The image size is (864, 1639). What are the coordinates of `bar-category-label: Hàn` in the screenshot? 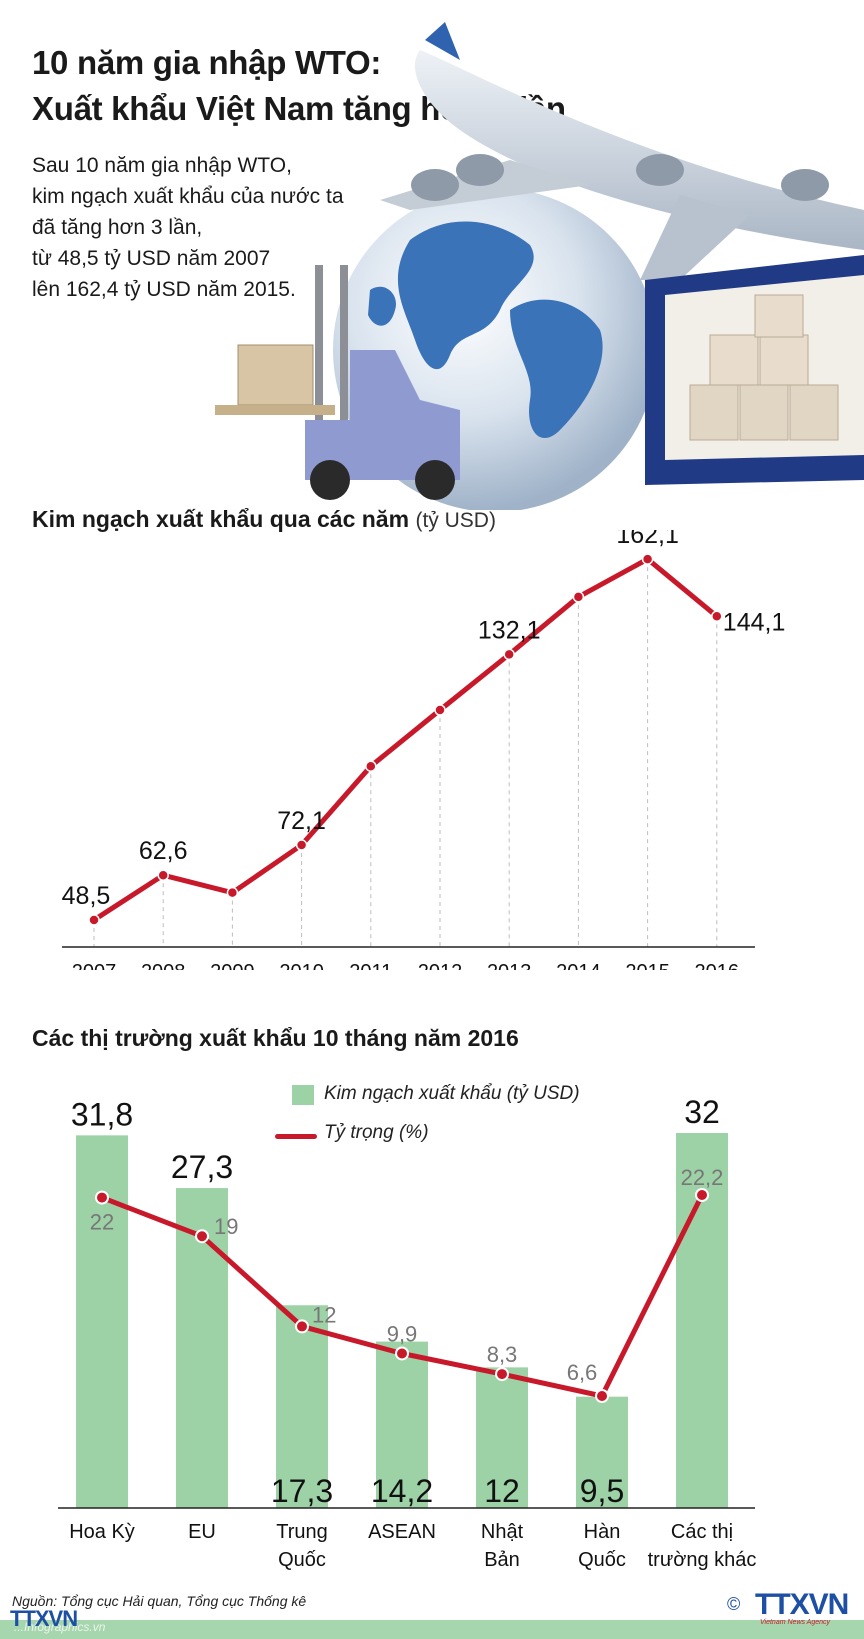 It's located at (602, 1532).